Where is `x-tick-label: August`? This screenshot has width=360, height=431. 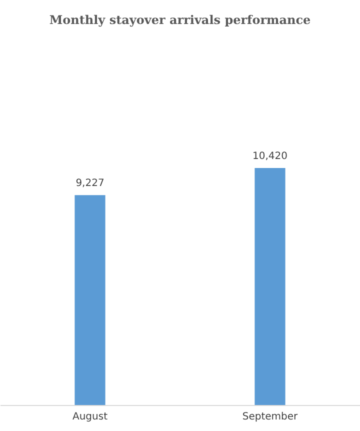 x-tick-label: August is located at coordinates (90, 417).